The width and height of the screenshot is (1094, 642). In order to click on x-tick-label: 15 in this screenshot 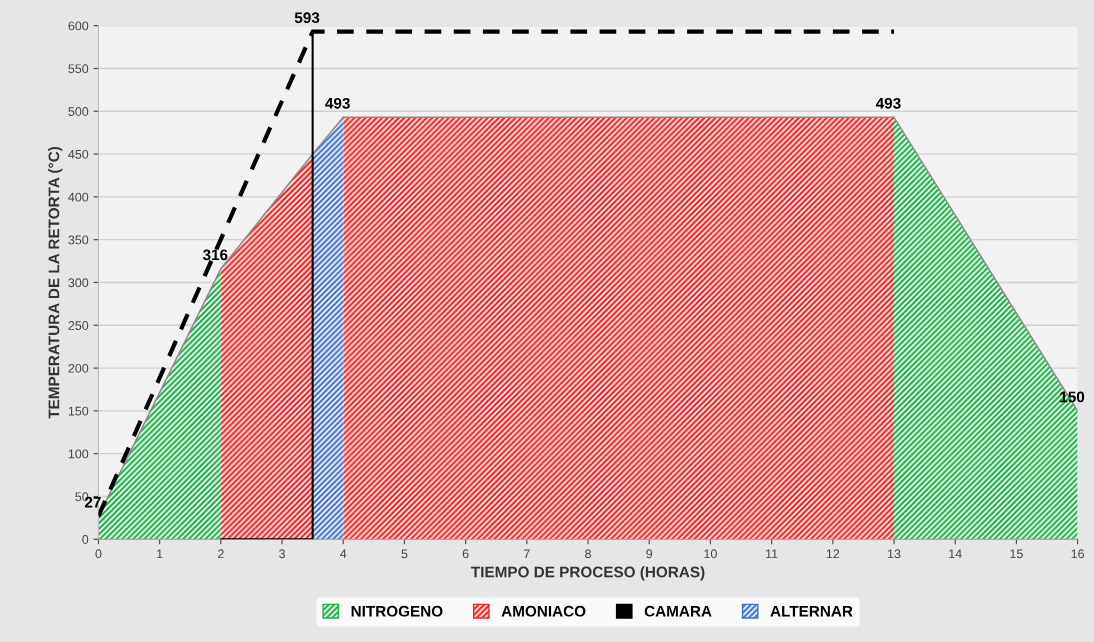, I will do `click(1016, 554)`.